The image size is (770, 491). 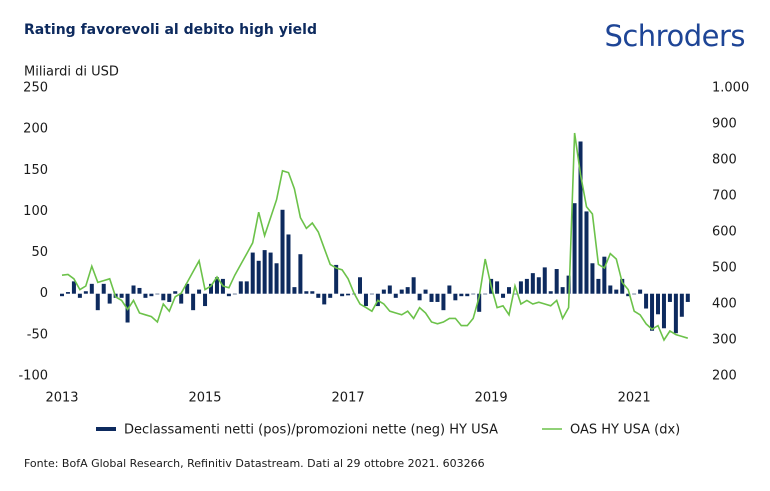 What do you see at coordinates (730, 88) in the screenshot?
I see `y2-tick-label: 1.000` at bounding box center [730, 88].